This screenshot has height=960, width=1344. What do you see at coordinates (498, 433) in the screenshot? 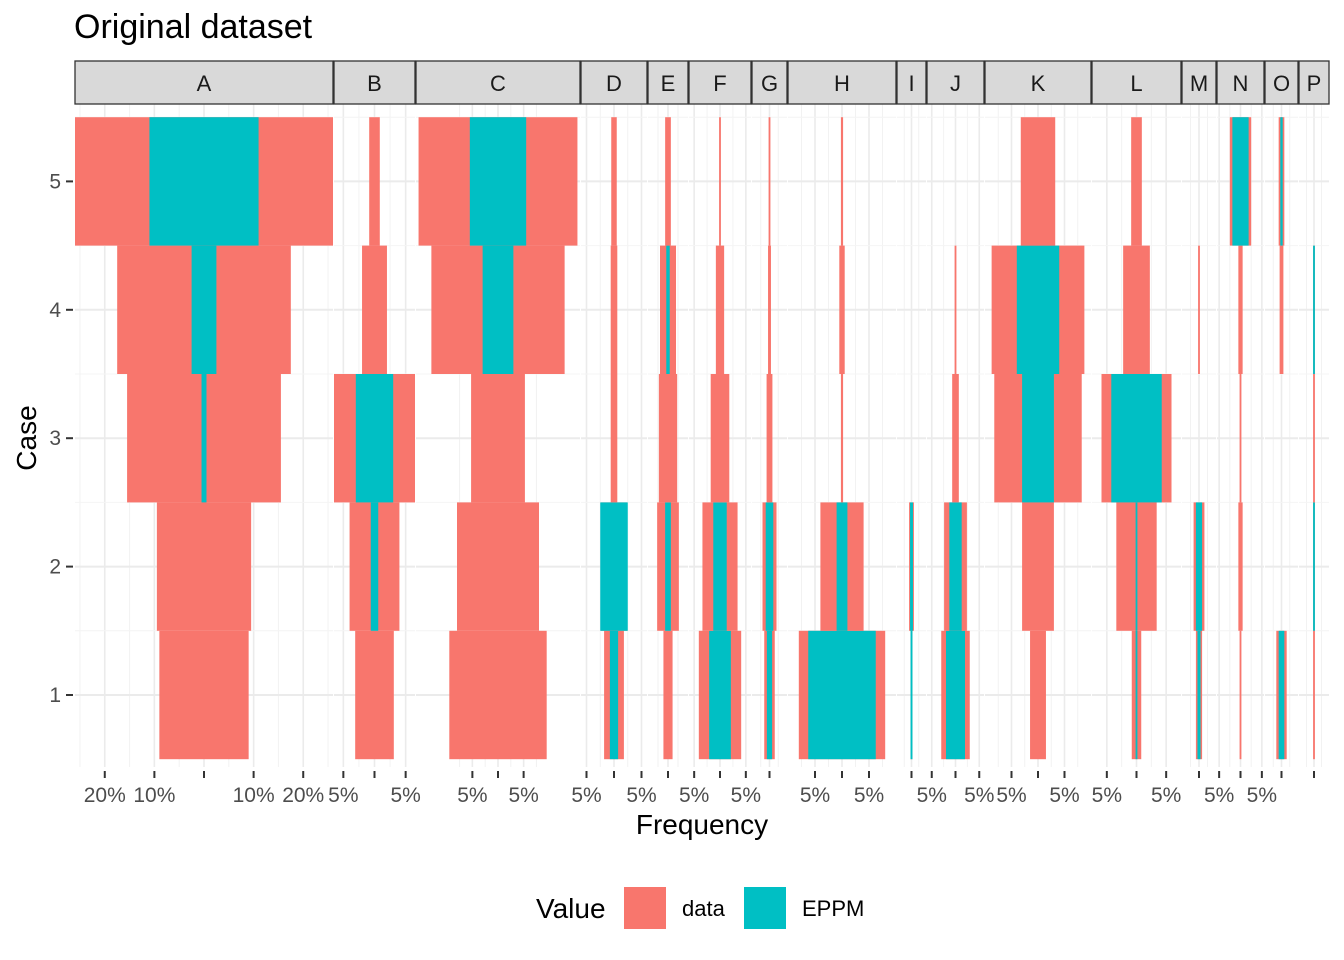
I see `panel-c: C 5% 5%` at bounding box center [498, 433].